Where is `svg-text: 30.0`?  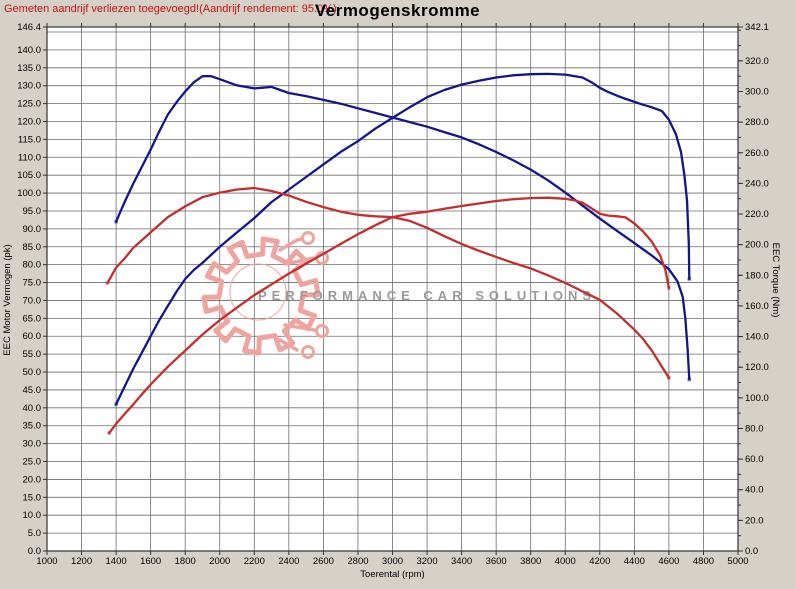 svg-text: 30.0 is located at coordinates (32, 444).